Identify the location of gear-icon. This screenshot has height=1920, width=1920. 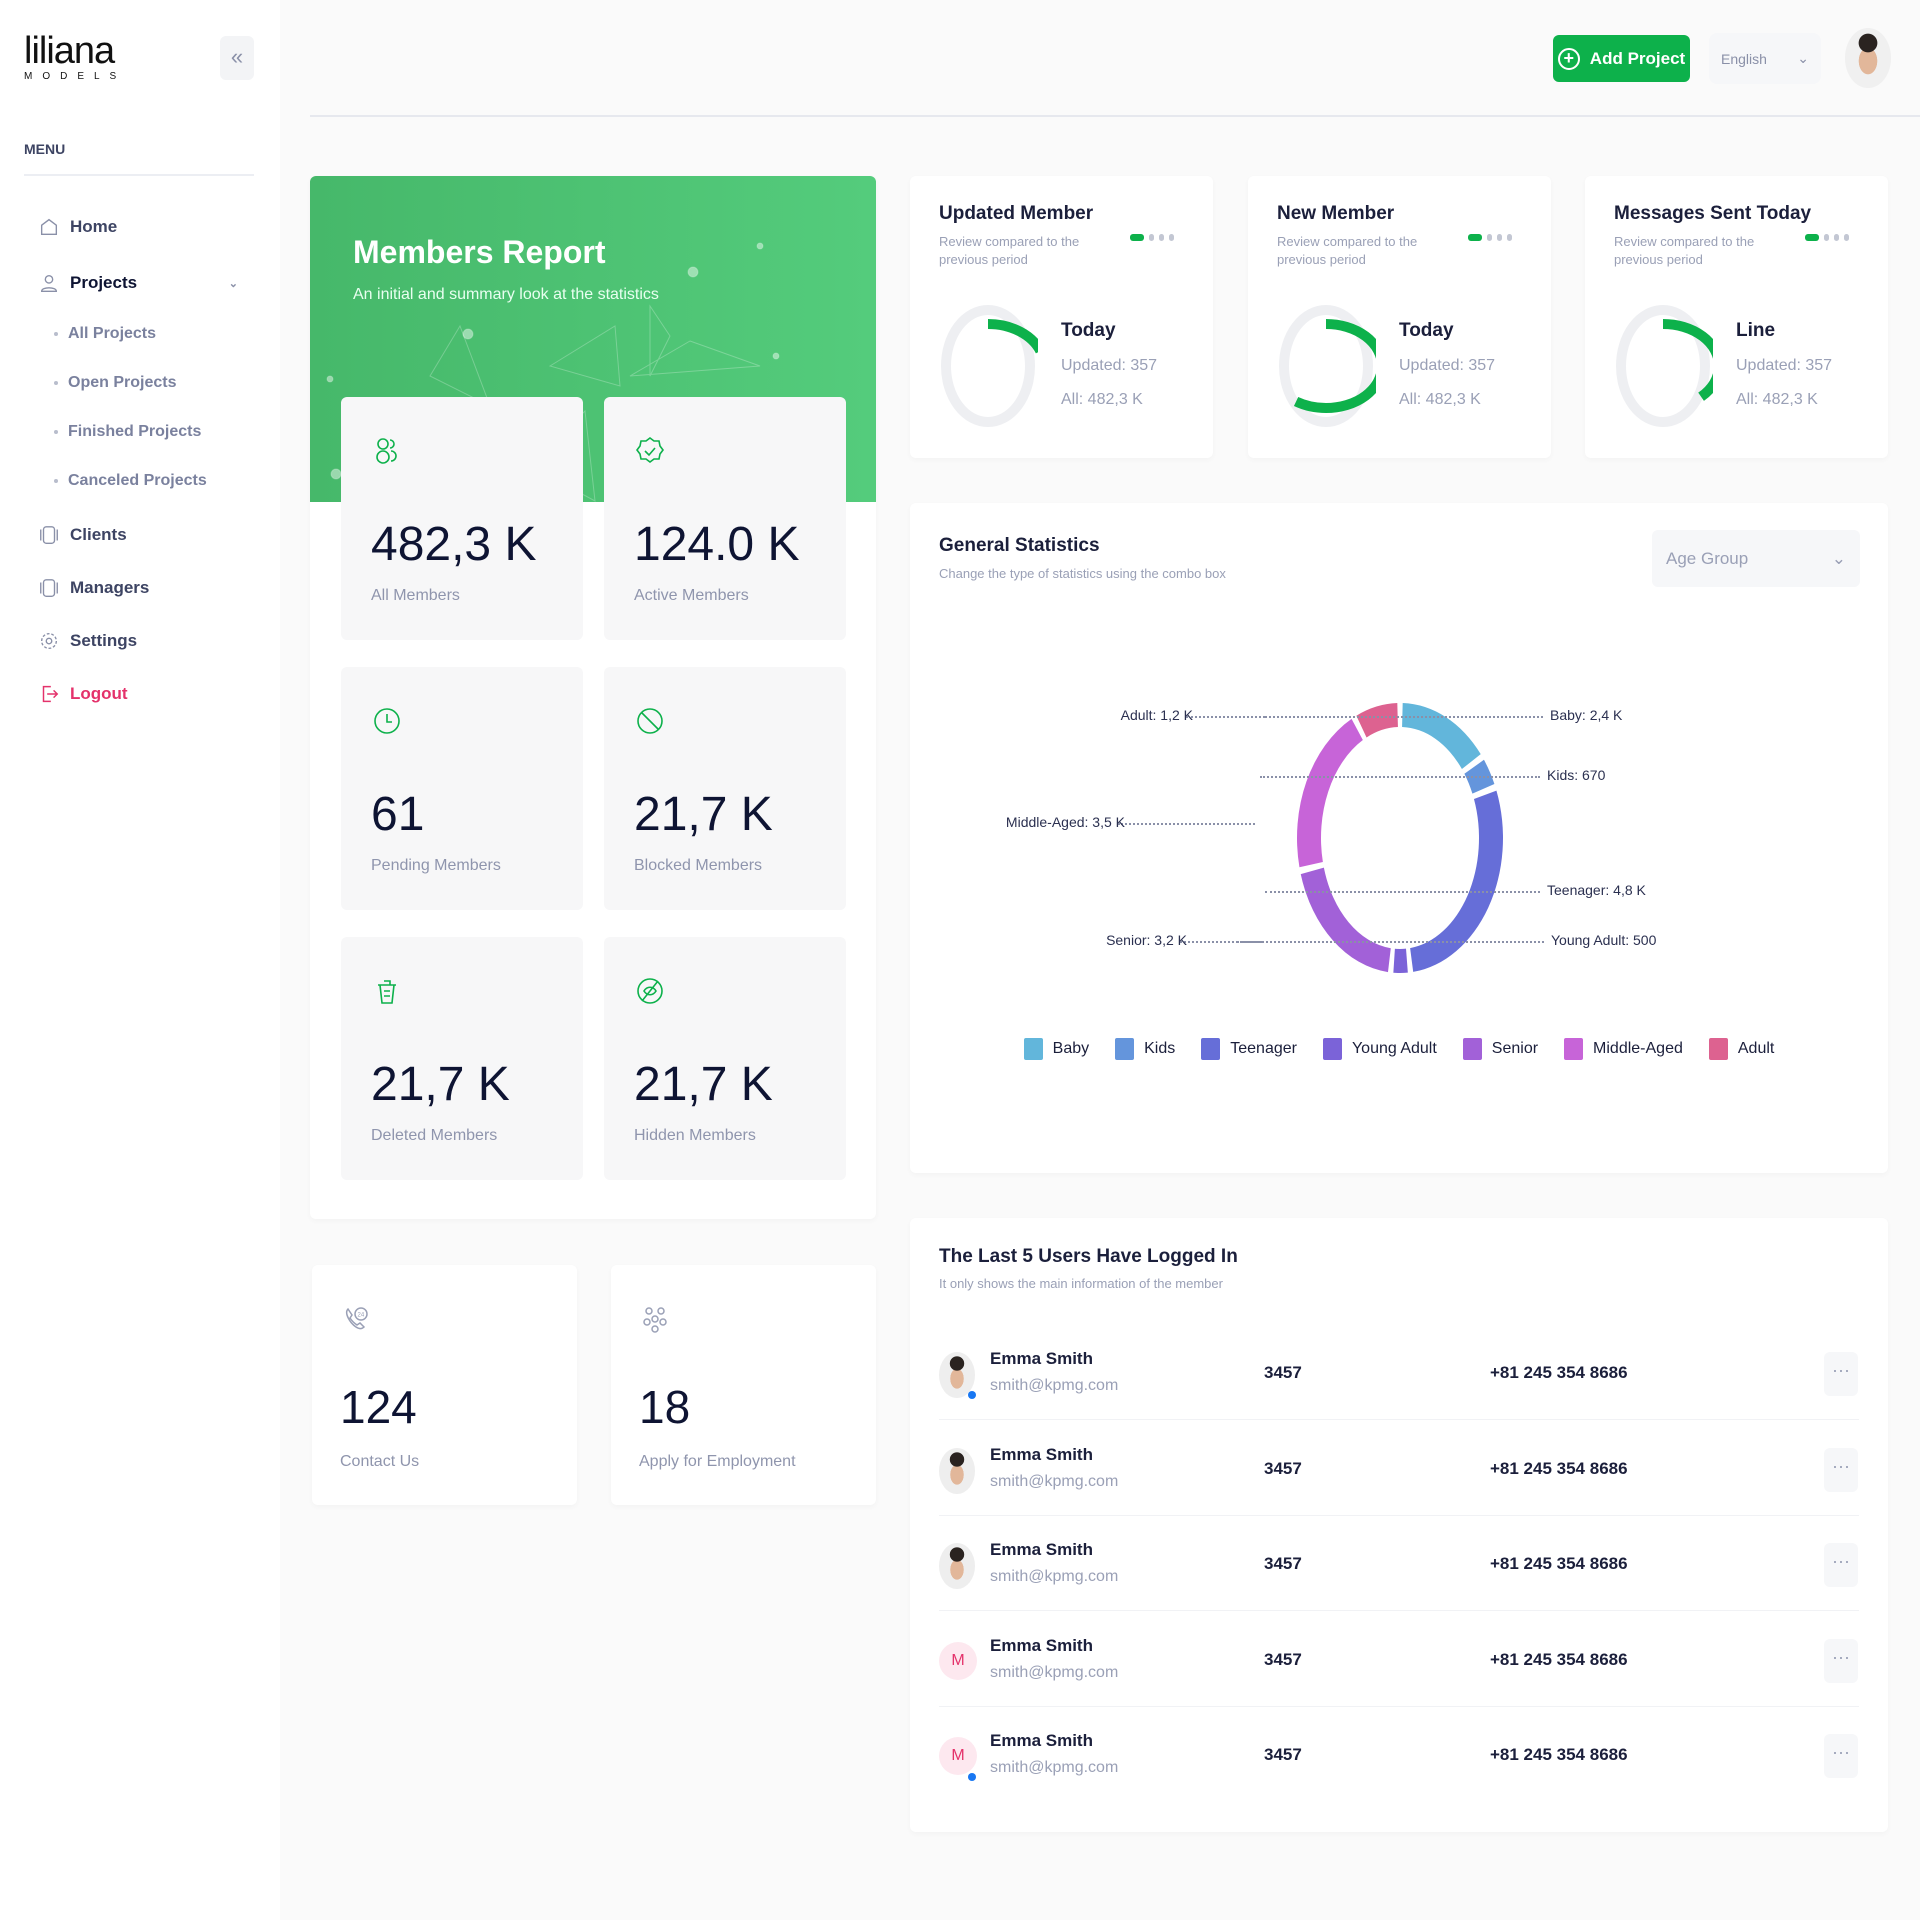
(49, 641).